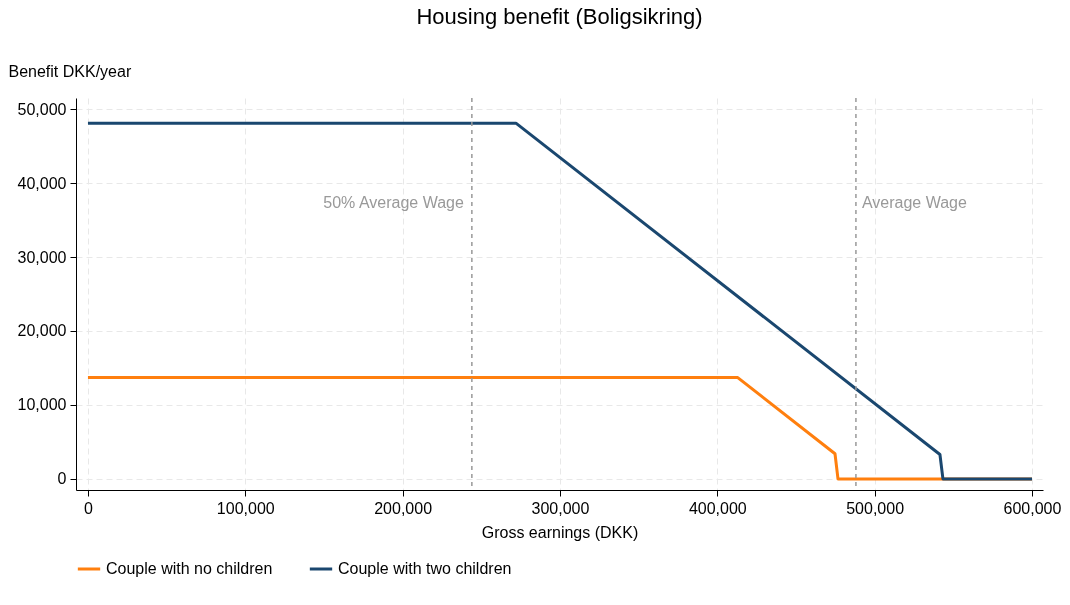 This screenshot has height=605, width=1070. Describe the element at coordinates (1032, 508) in the screenshot. I see `x-tick-label: 600,000` at that location.